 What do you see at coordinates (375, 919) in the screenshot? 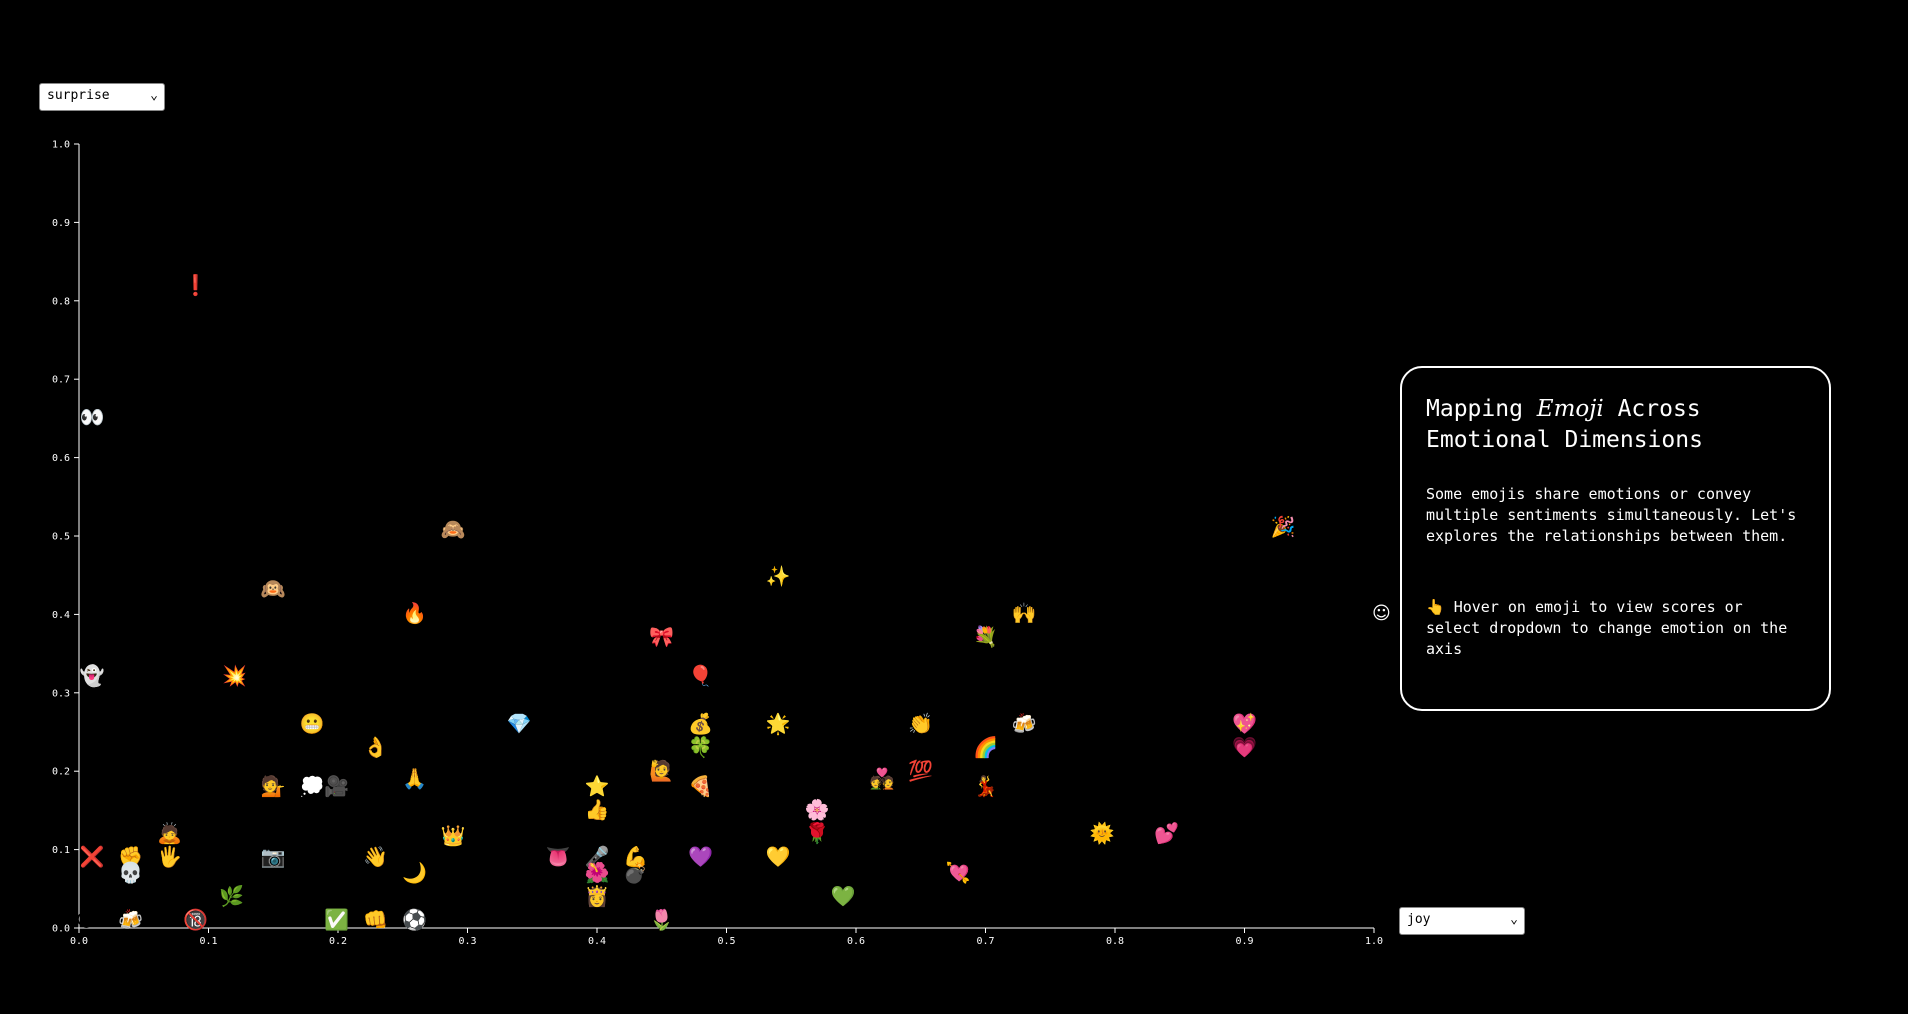
I see `emoji-point: 👊` at bounding box center [375, 919].